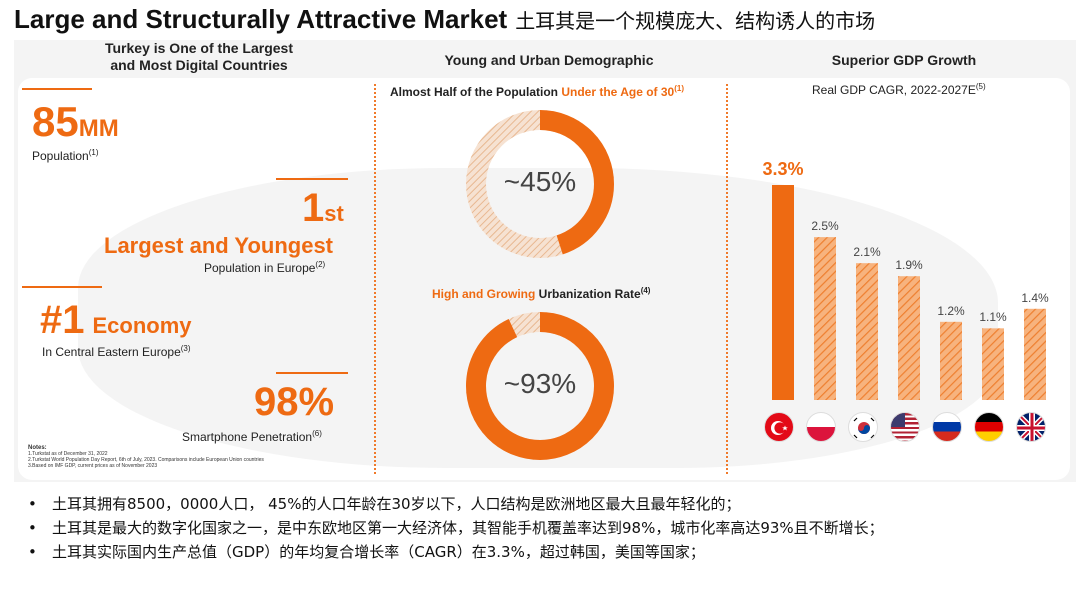  What do you see at coordinates (867, 252) in the screenshot?
I see `bar-value-label: 2.1%` at bounding box center [867, 252].